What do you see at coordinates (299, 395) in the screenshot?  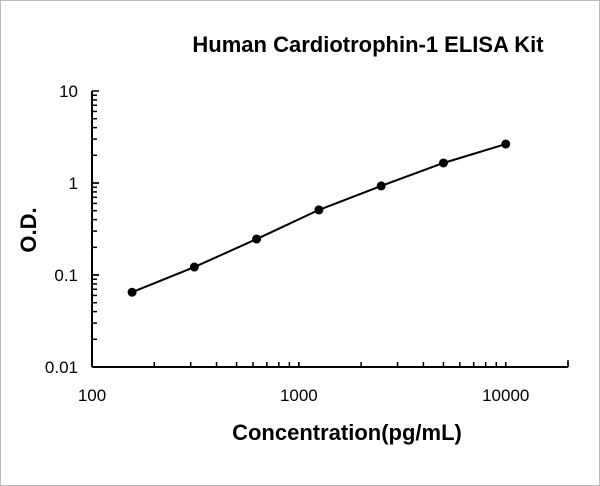 I see `x-tick-label: 1000` at bounding box center [299, 395].